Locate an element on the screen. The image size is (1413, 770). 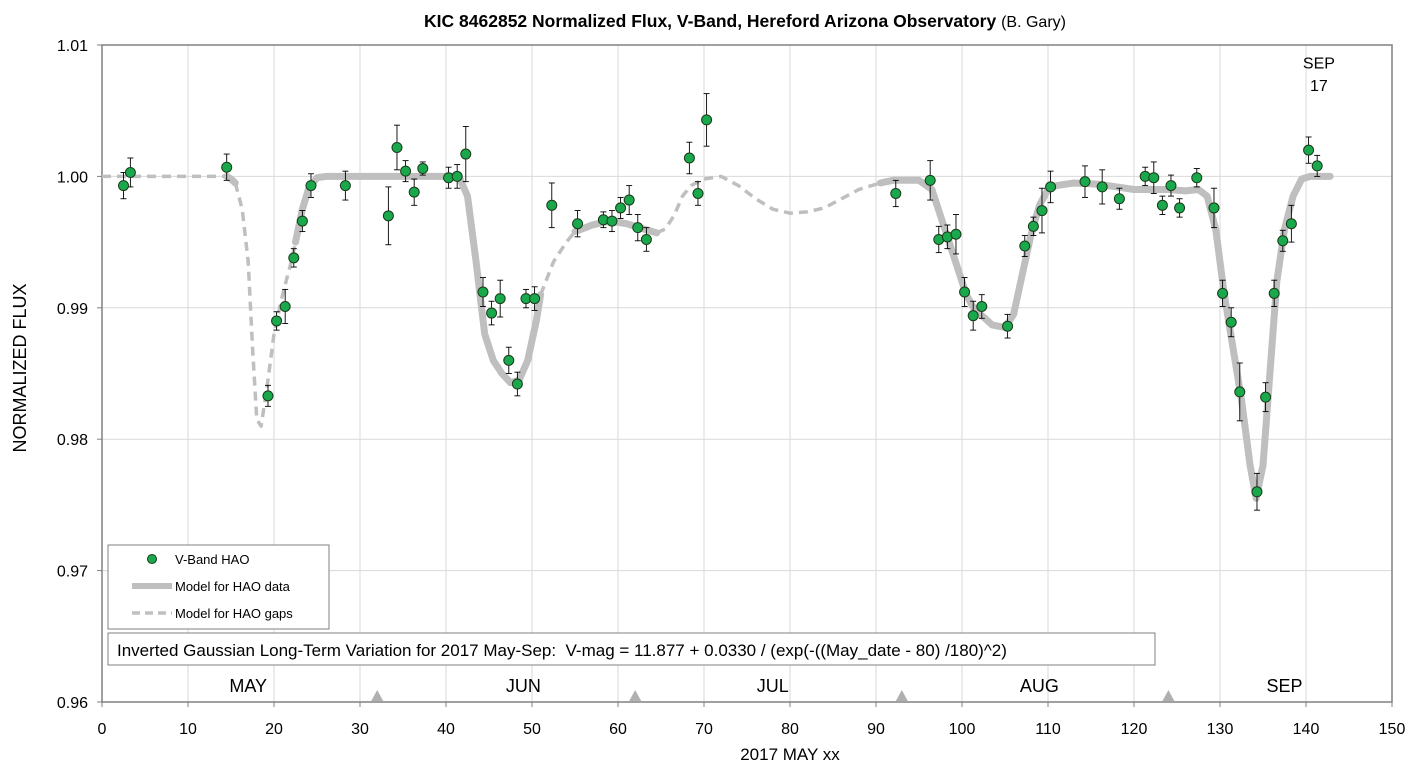
x-tick-label: 10 is located at coordinates (188, 729).